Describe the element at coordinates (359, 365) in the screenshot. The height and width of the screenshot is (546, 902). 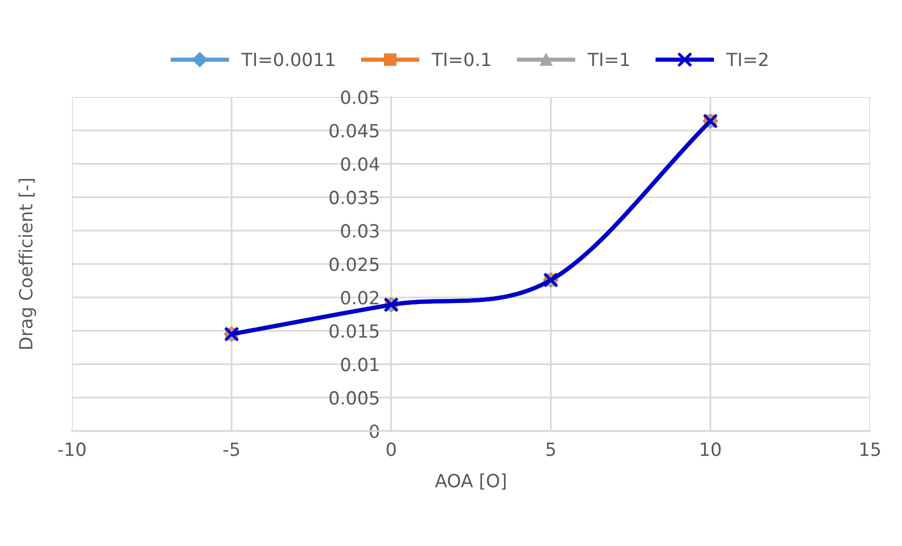
I see `y-tick-label: 0.01` at that location.